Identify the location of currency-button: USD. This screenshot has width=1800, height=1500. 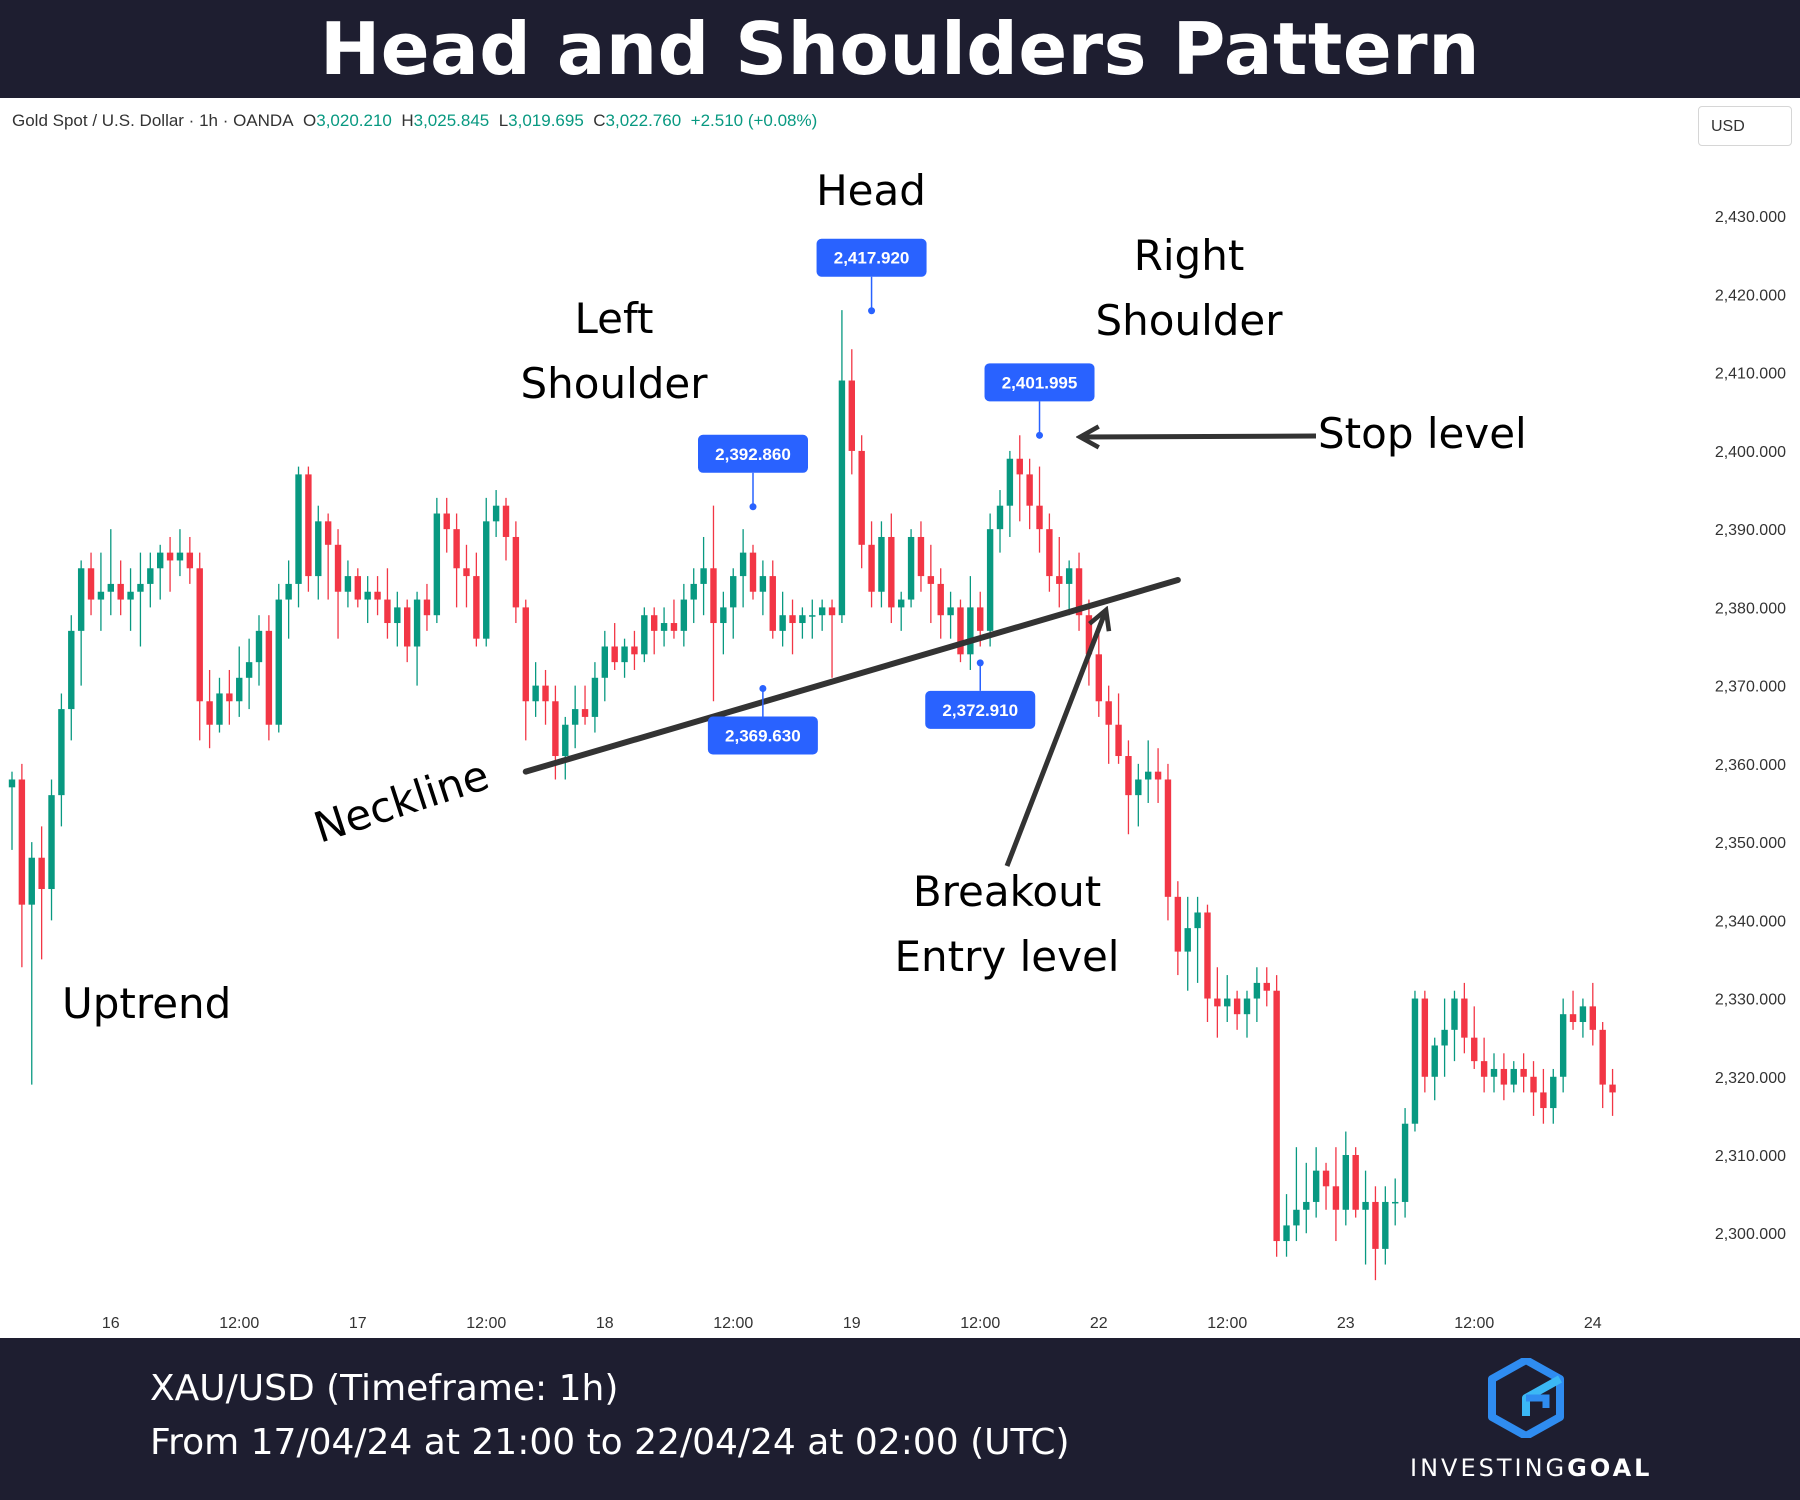
(1745, 126).